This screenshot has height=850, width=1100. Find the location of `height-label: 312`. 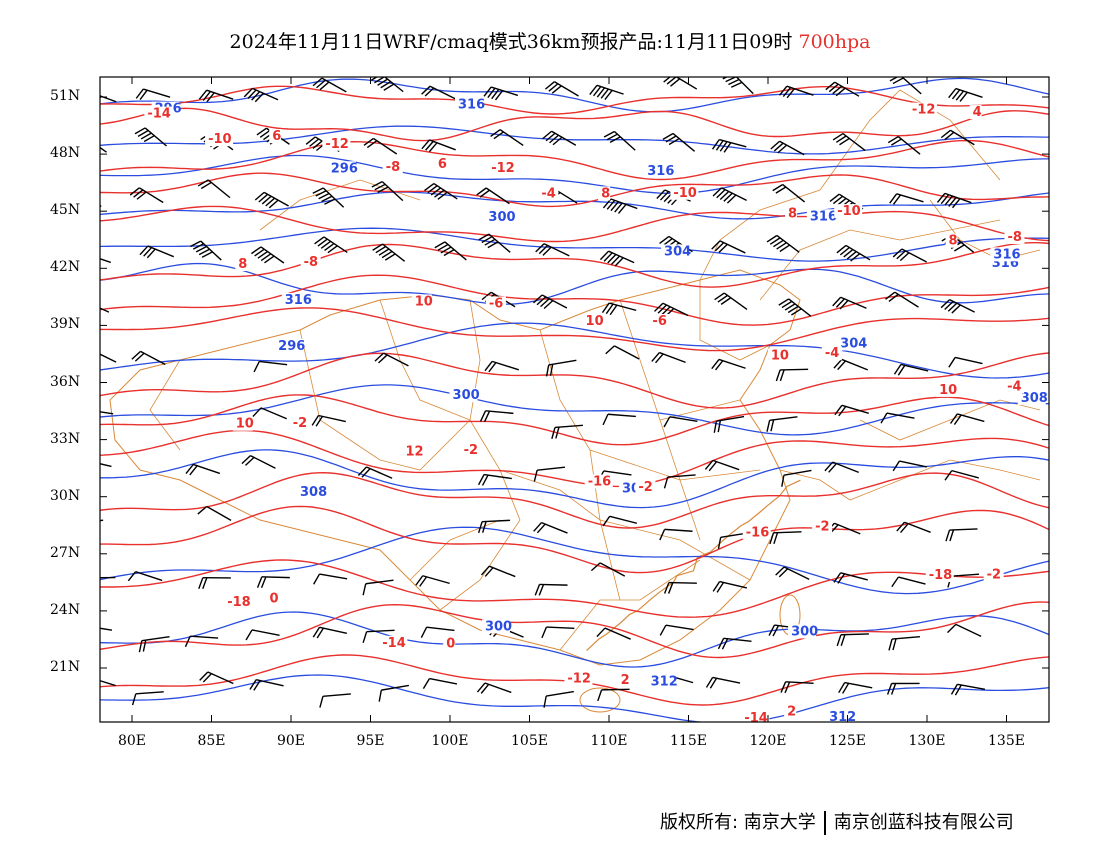

height-label: 312 is located at coordinates (842, 717).